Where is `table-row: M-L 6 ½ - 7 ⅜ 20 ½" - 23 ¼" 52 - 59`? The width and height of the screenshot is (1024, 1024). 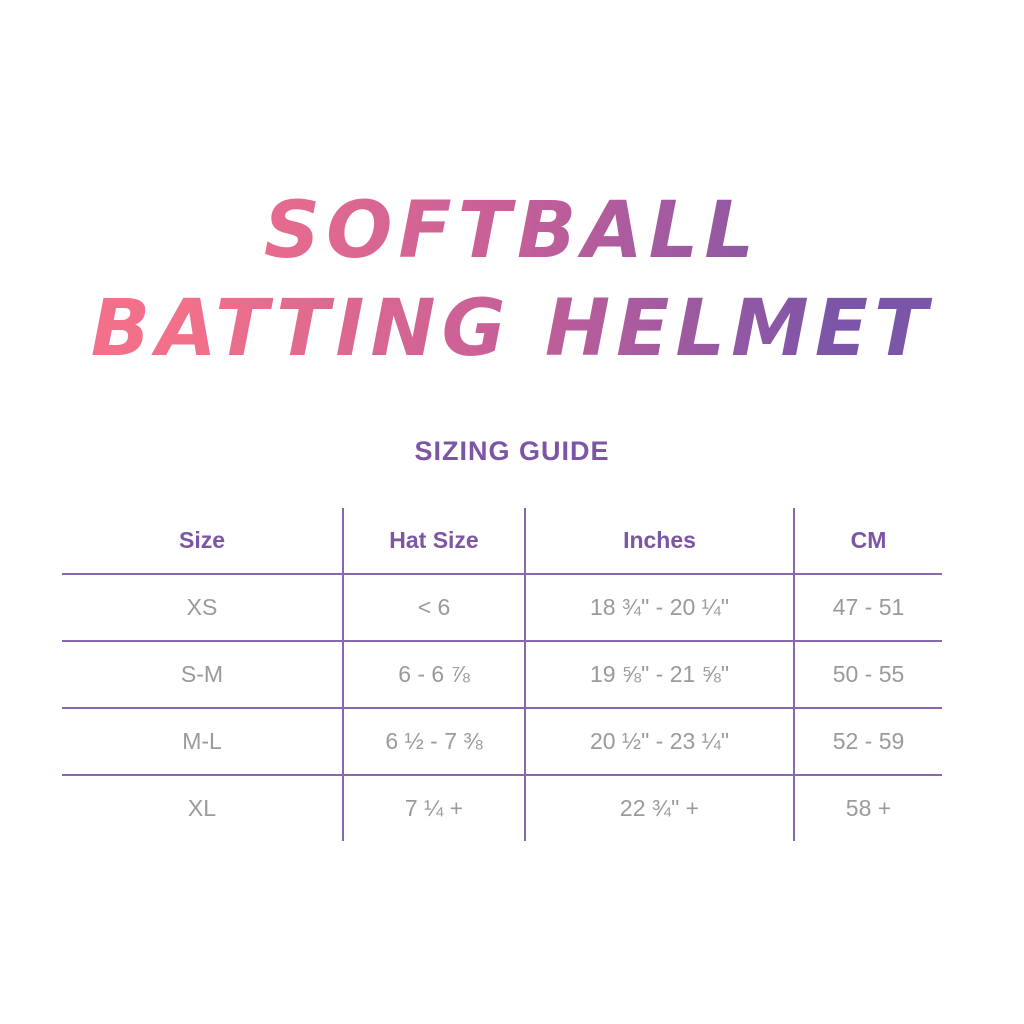
table-row: M-L 6 ½ - 7 ⅜ 20 ½" - 23 ¼" 52 - 59 is located at coordinates (502, 742).